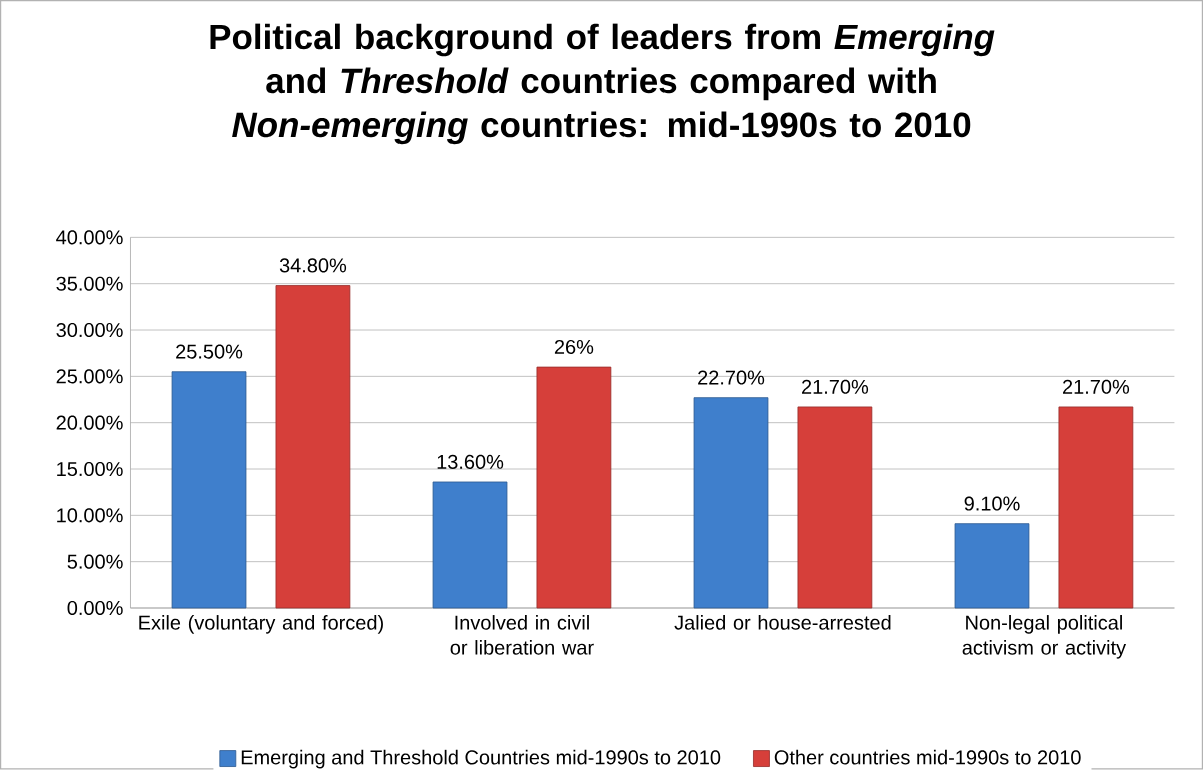 This screenshot has width=1203, height=775. I want to click on y-tick-label: 25.00%, so click(89, 376).